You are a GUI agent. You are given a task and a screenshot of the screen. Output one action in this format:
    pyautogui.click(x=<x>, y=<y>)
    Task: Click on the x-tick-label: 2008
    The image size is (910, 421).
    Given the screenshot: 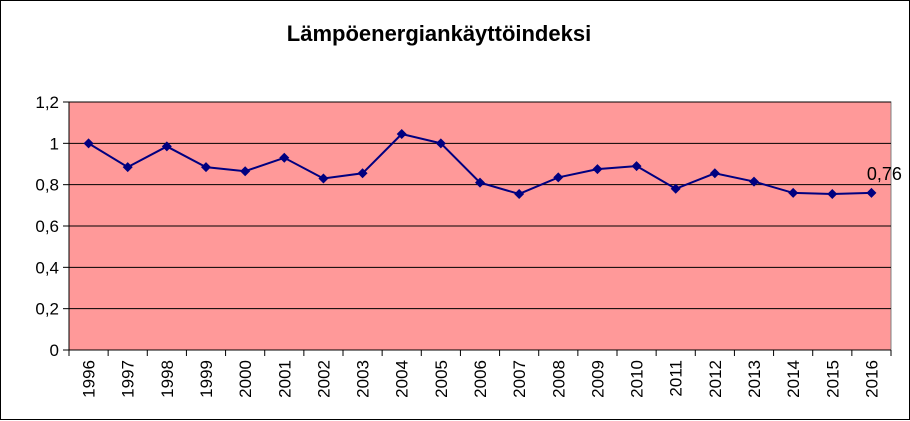 What is the action you would take?
    pyautogui.click(x=558, y=379)
    